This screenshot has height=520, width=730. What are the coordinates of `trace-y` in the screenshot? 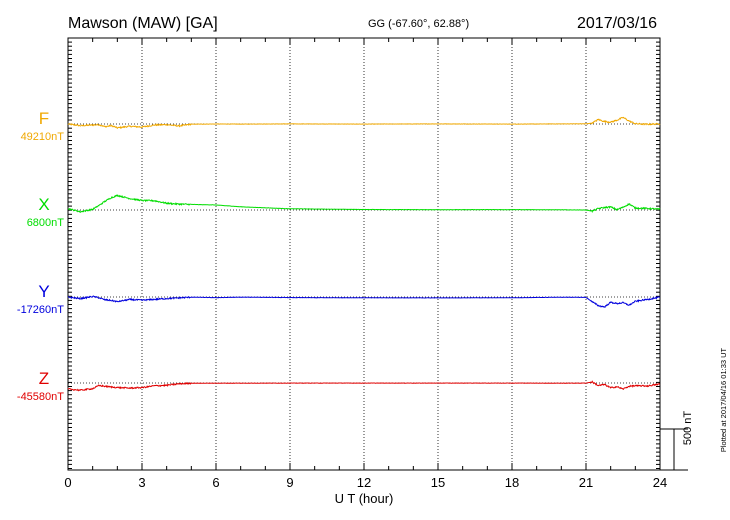 It's located at (364, 302).